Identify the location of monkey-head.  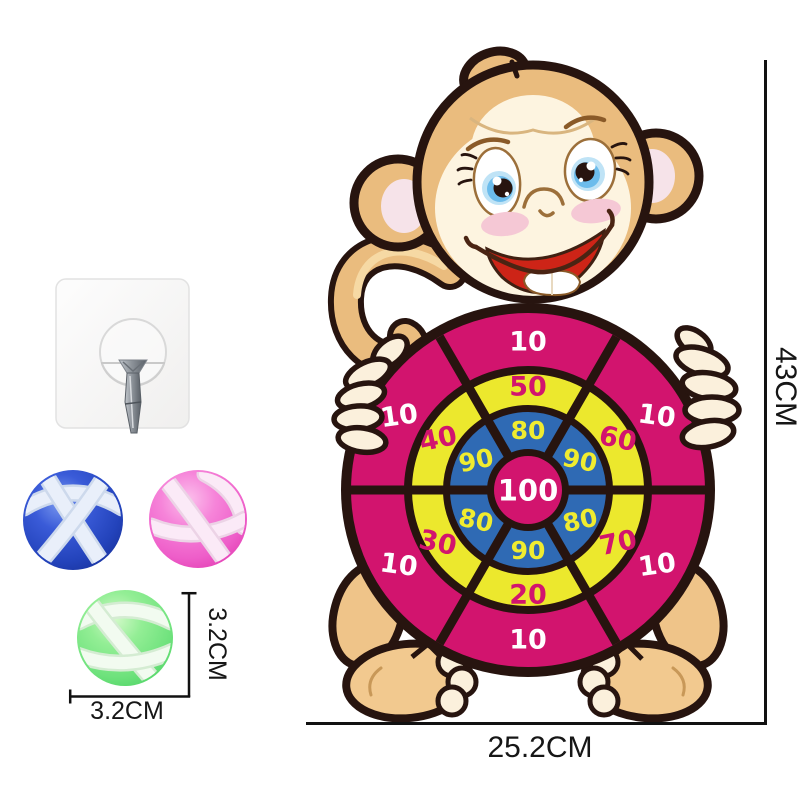
(526, 175).